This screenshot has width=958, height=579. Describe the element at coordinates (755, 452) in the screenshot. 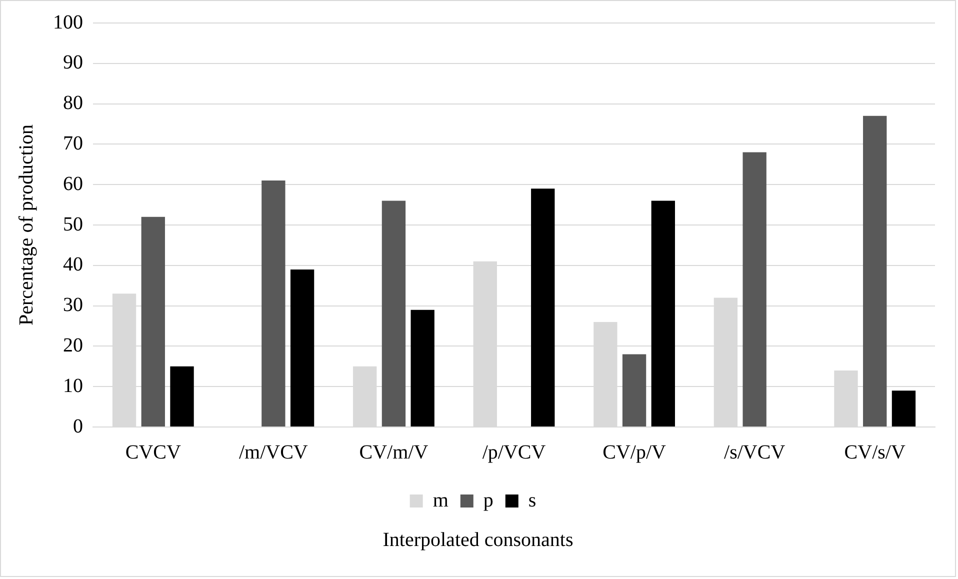

I see `x-tick-label: /s/VCV` at that location.